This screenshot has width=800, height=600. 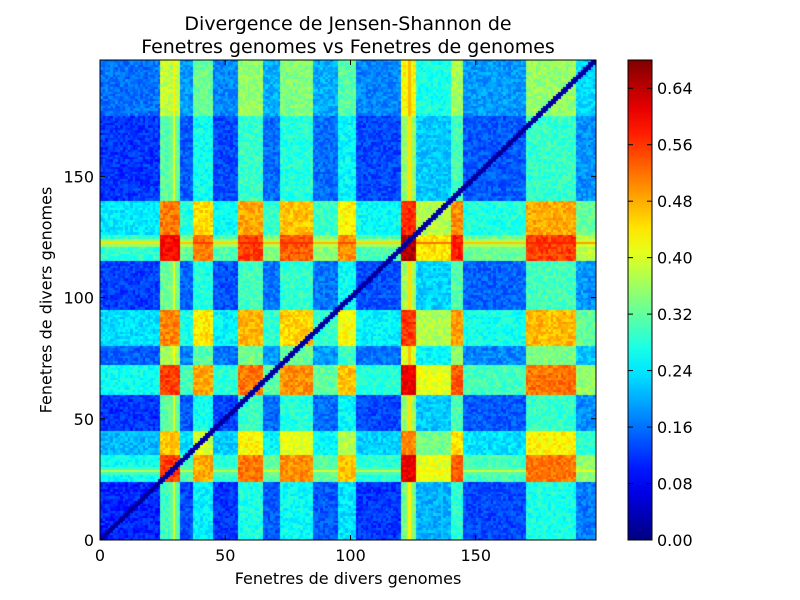 What do you see at coordinates (350, 555) in the screenshot?
I see `x-tick-label: 100` at bounding box center [350, 555].